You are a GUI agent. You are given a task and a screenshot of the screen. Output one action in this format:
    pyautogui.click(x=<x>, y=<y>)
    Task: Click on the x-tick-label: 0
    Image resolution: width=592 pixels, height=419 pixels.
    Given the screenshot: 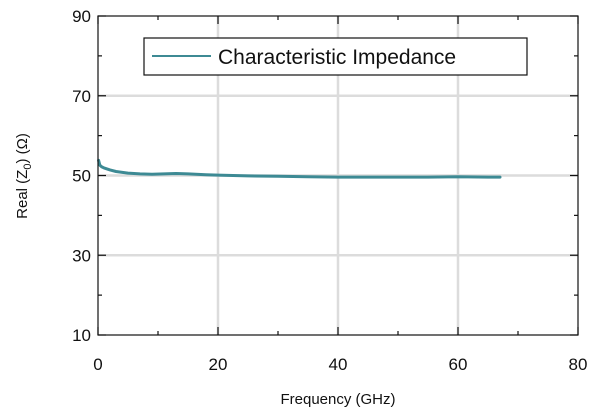 What is the action you would take?
    pyautogui.click(x=97, y=364)
    